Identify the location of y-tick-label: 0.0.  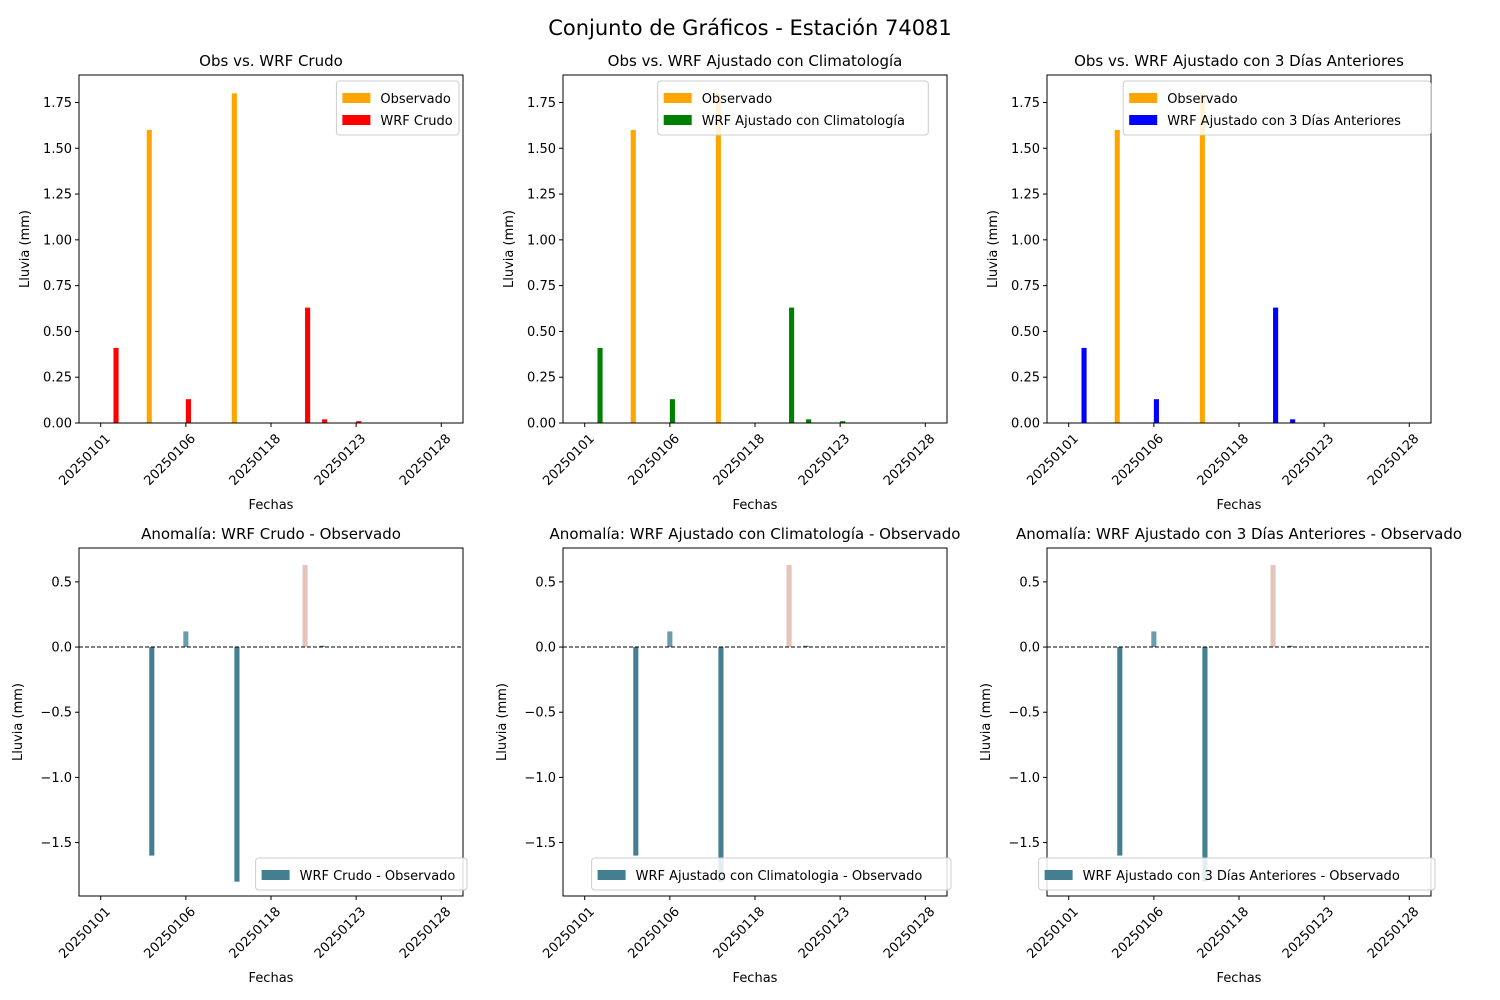
(61, 648).